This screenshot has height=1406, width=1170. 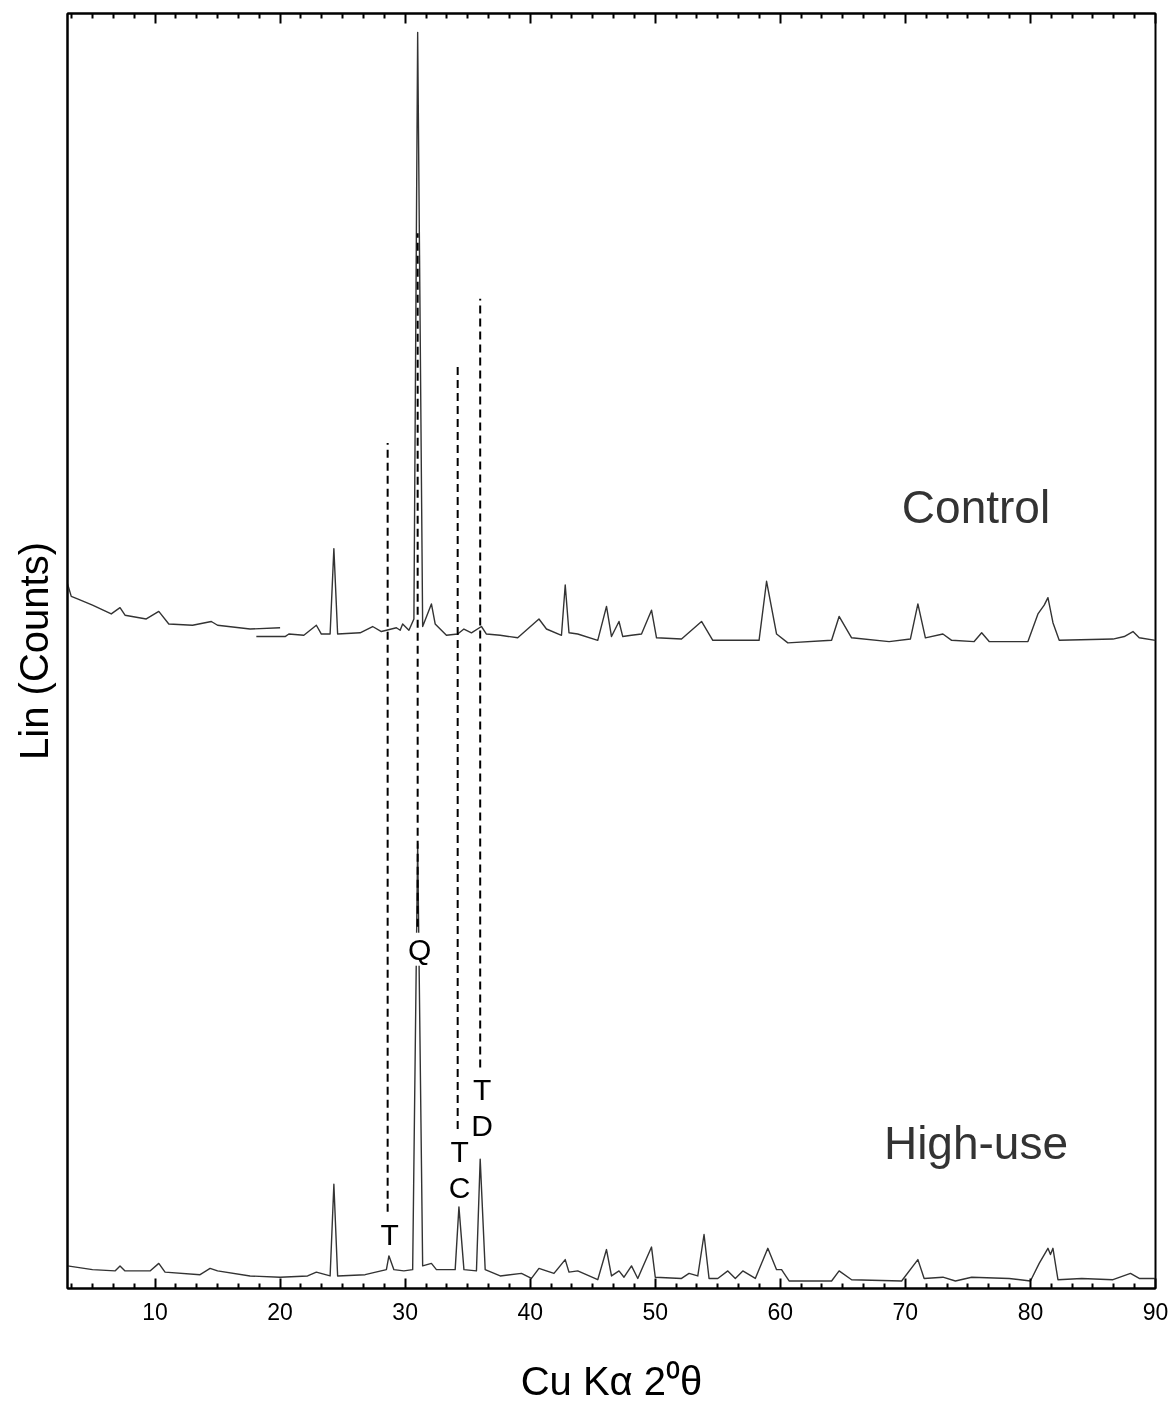 I want to click on annotation: Q, so click(x=419, y=949).